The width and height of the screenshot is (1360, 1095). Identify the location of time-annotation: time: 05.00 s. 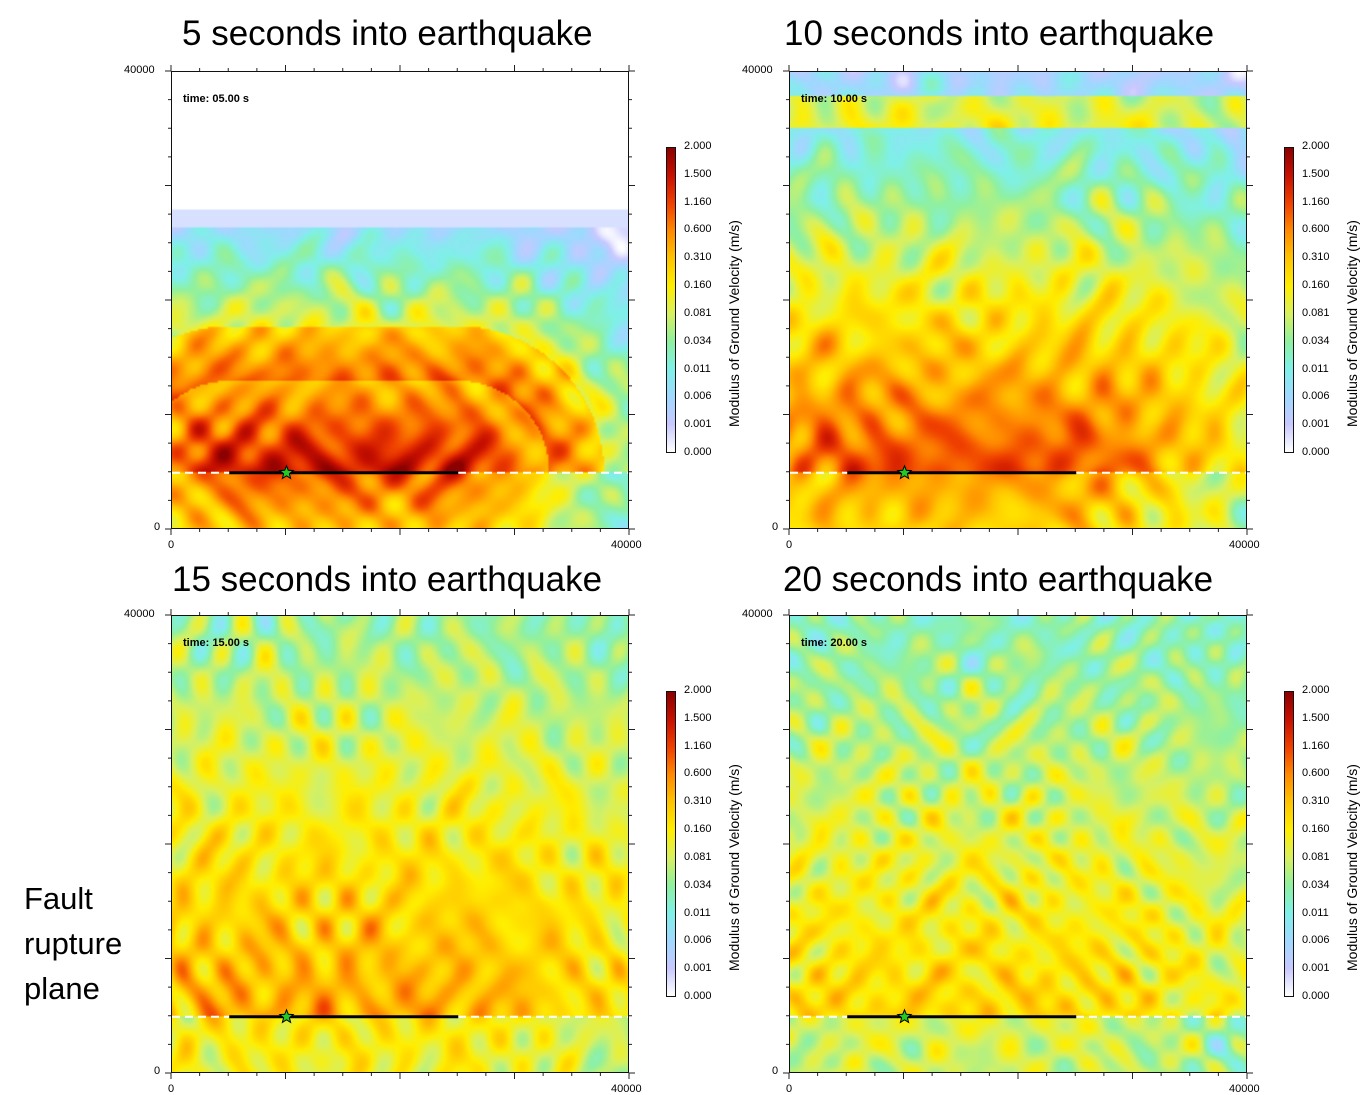
(216, 99).